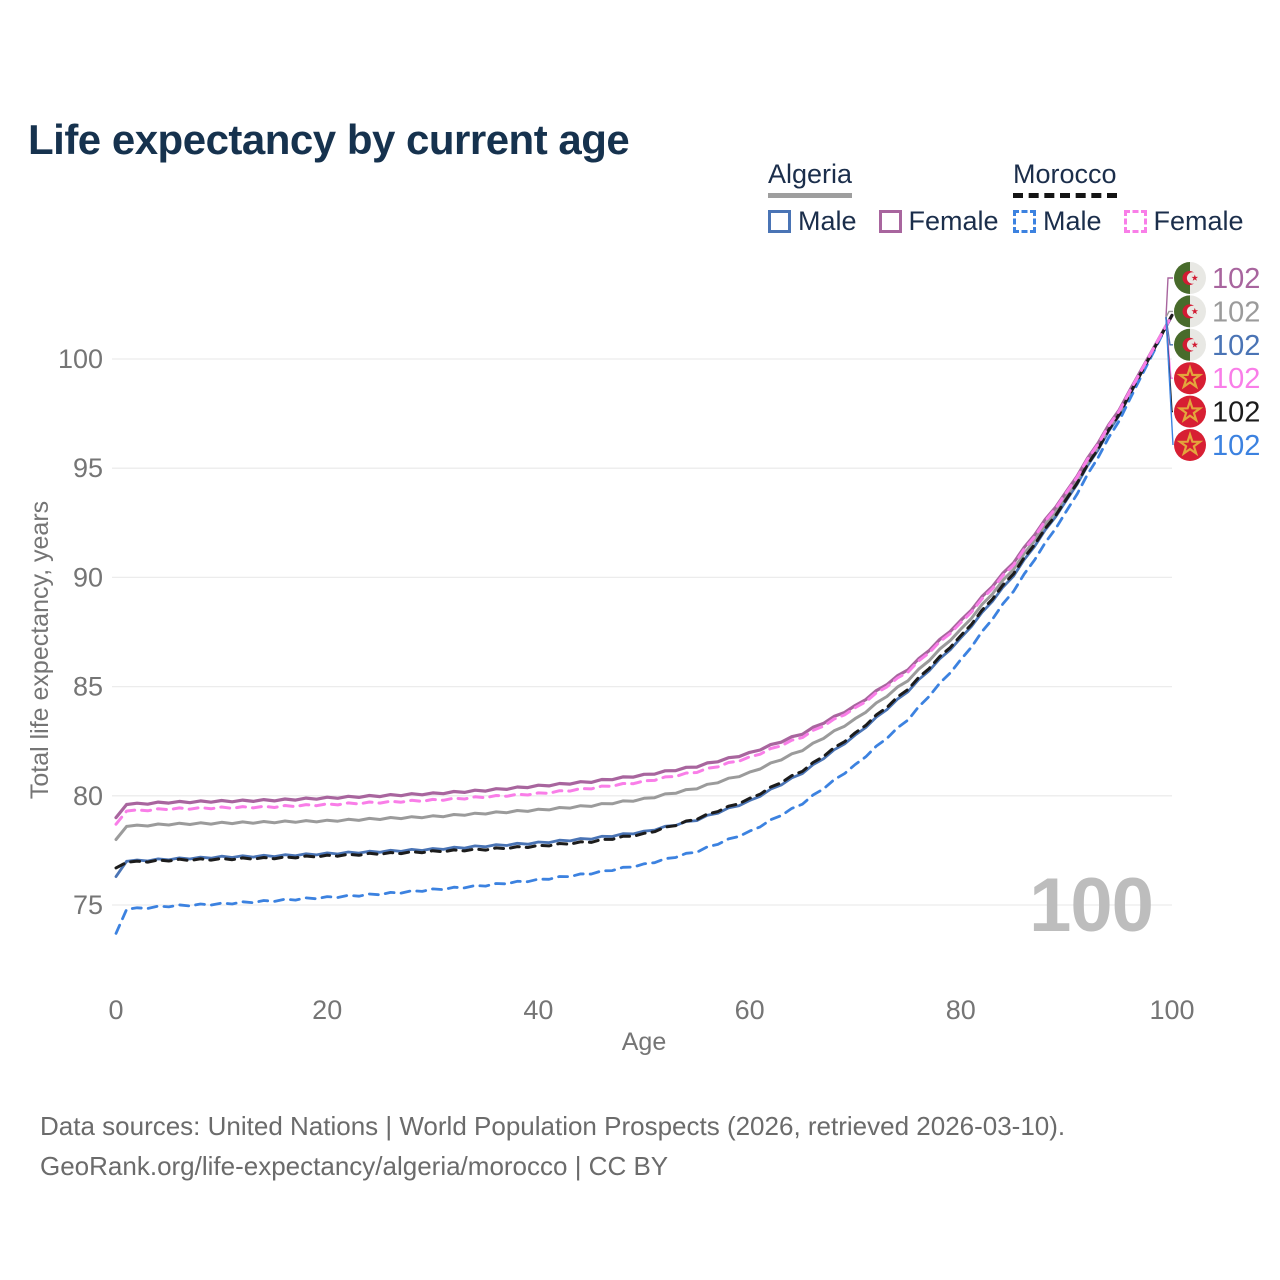 The height and width of the screenshot is (1280, 1280). What do you see at coordinates (894, 198) in the screenshot?
I see `legend-group-algeria: Algeria Male Female` at bounding box center [894, 198].